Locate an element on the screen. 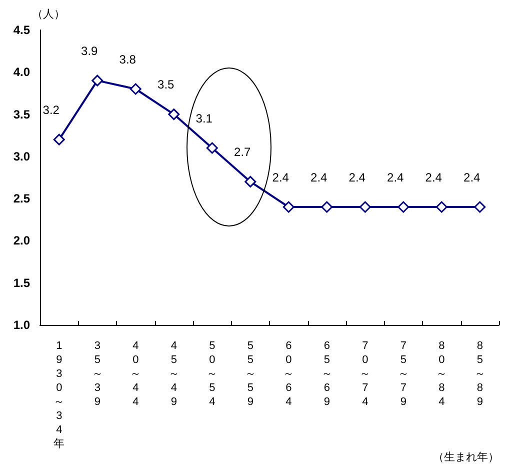 This screenshot has width=507, height=469. y-tick-label: 3.5 is located at coordinates (21, 114).